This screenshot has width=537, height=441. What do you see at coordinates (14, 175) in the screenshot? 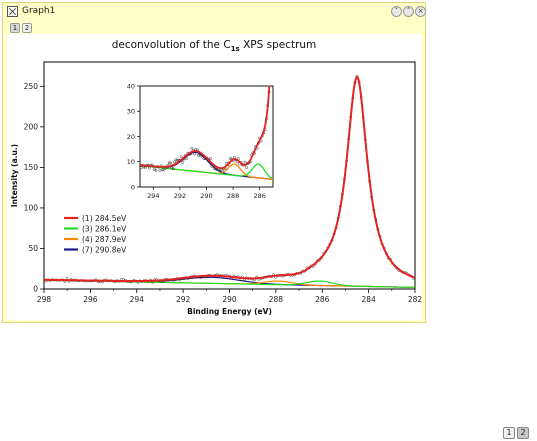
I see `y-axis-label: Intensity (a.u.)` at bounding box center [14, 175].